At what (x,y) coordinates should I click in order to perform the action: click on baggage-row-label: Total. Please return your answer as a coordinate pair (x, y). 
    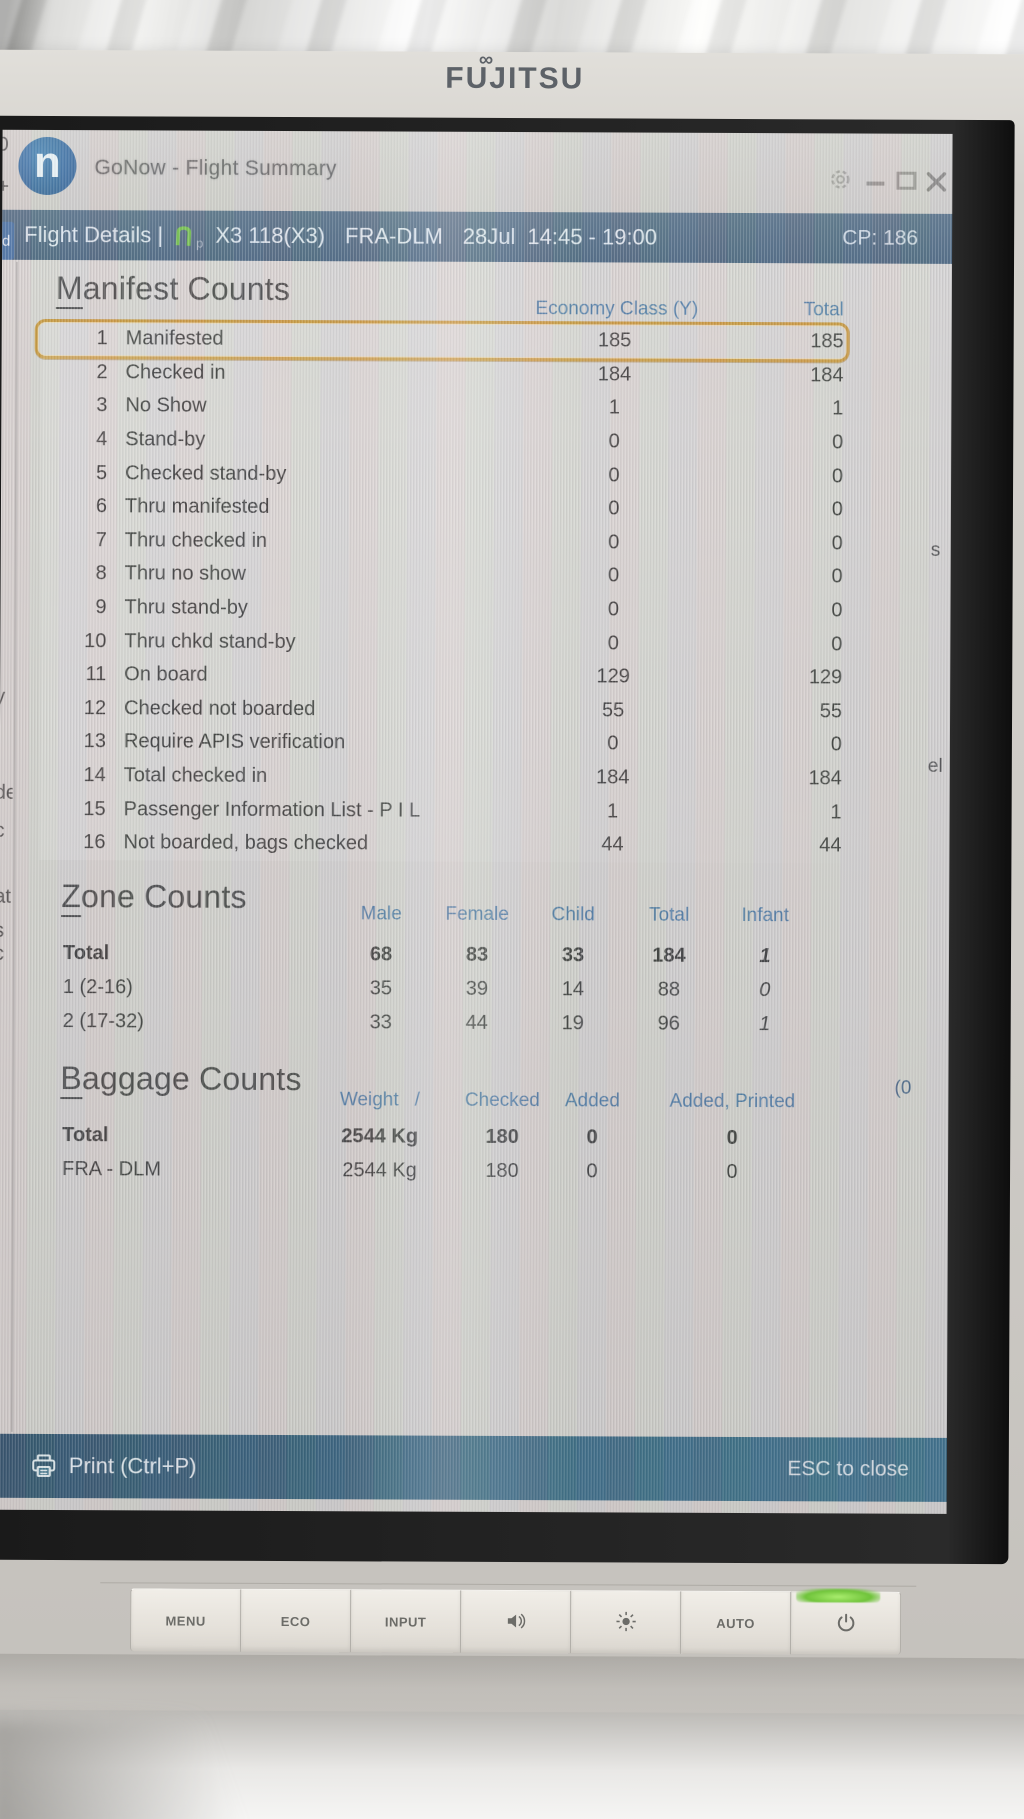
    Looking at the image, I should click on (85, 1134).